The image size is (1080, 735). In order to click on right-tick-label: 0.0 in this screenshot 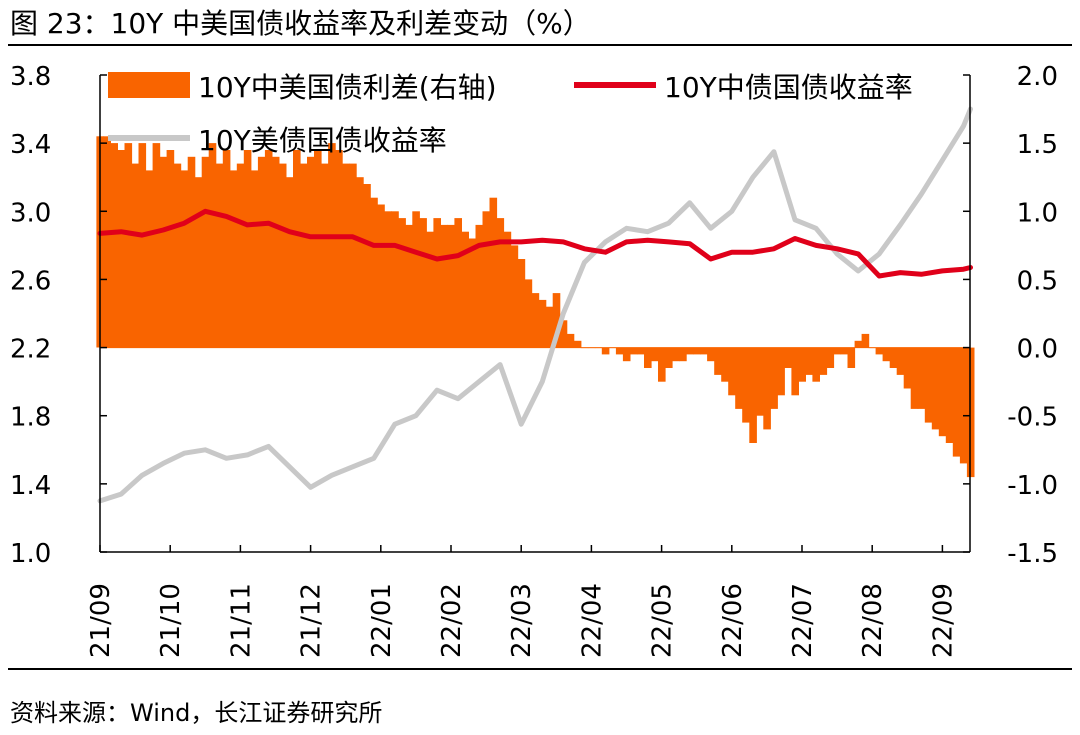, I will do `click(1037, 350)`.